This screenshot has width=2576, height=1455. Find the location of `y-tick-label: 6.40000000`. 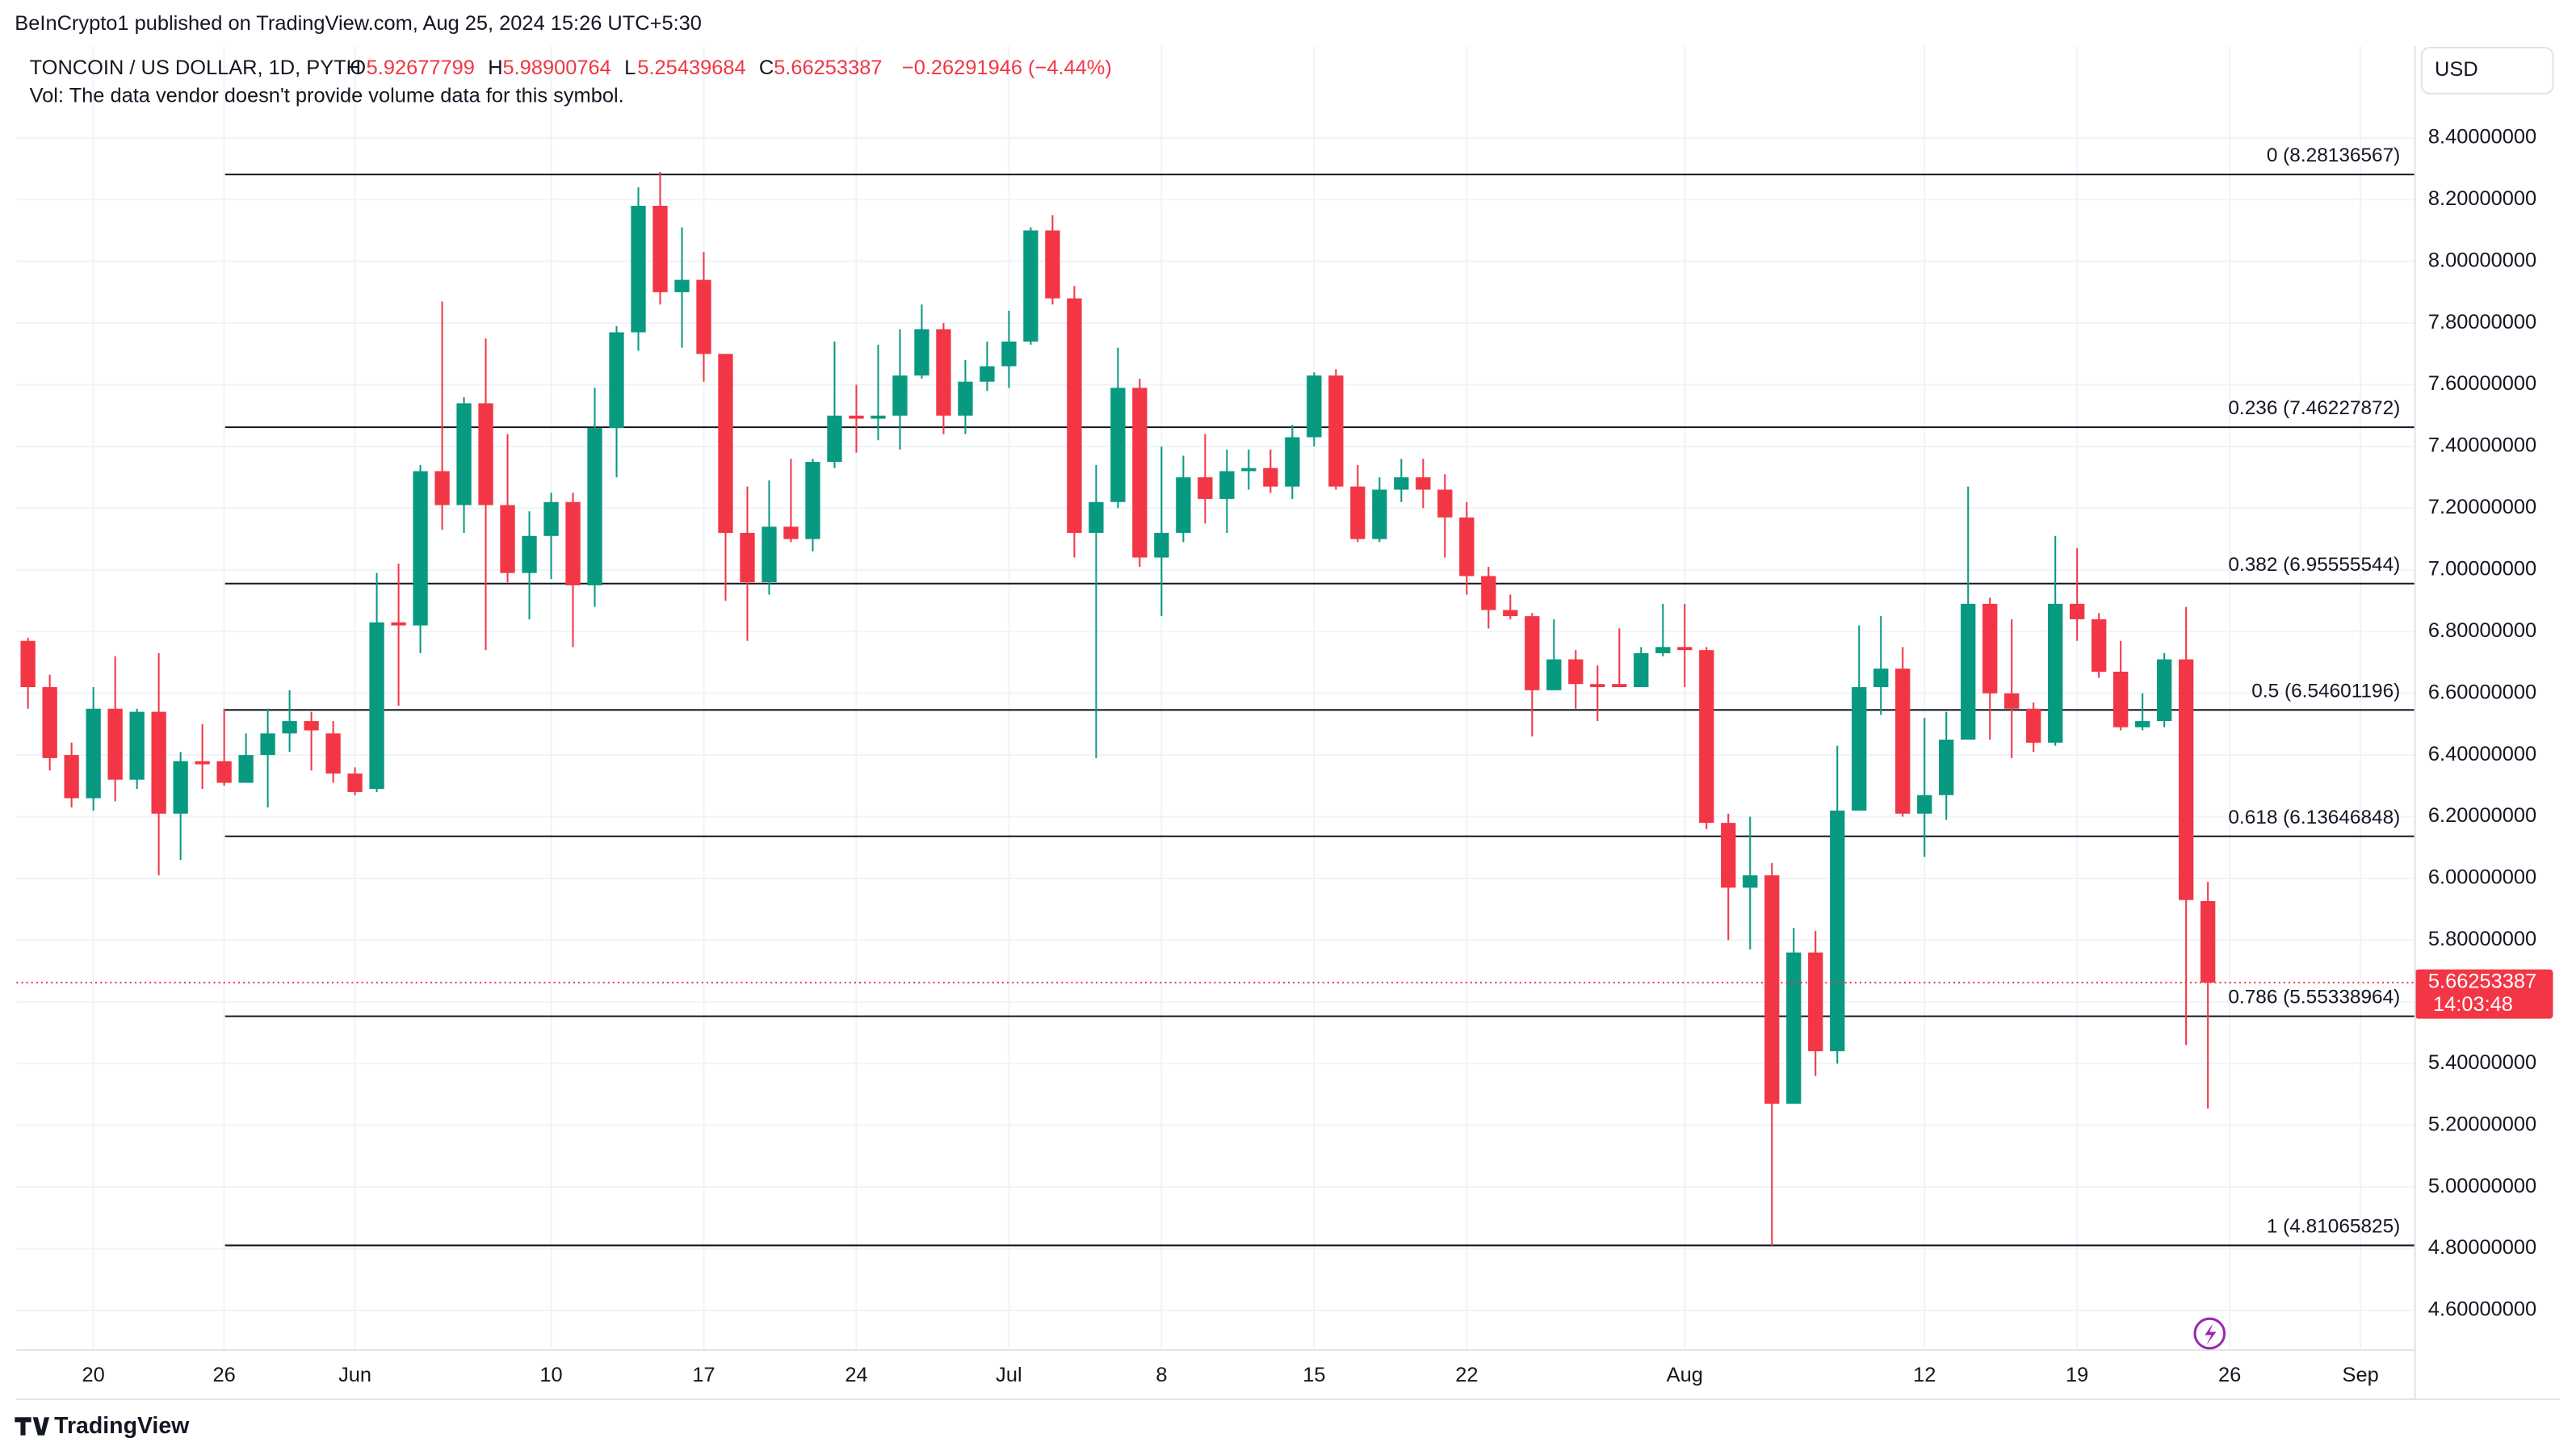

y-tick-label: 6.40000000 is located at coordinates (2482, 754).